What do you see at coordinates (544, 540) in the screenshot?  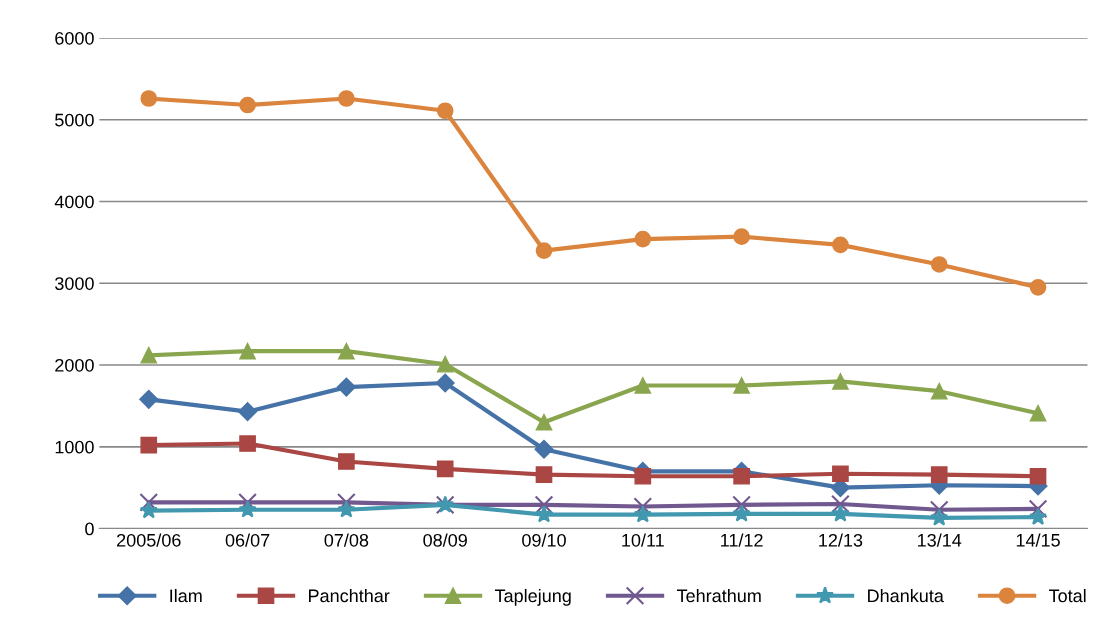 I see `x-tick-label: 09/10` at bounding box center [544, 540].